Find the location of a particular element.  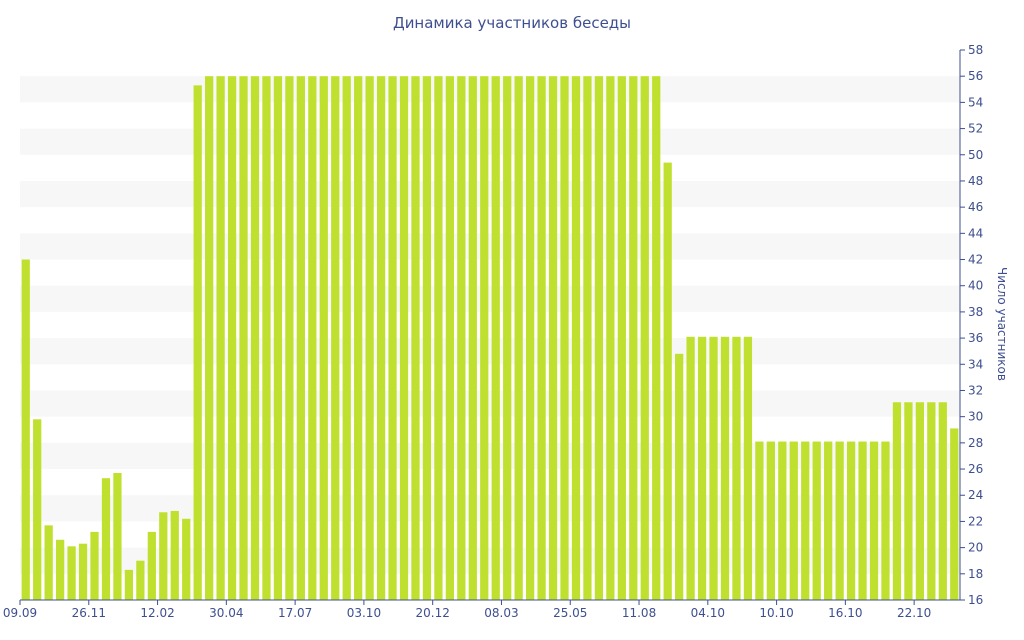

y-tick-label: 36 is located at coordinates (975, 338).